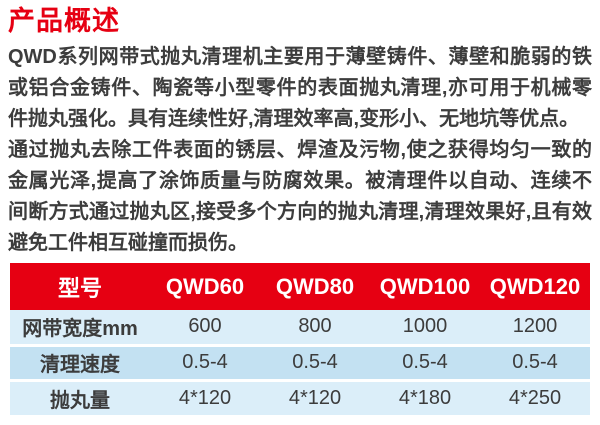 The height and width of the screenshot is (425, 600). What do you see at coordinates (315, 362) in the screenshot?
I see `cell-cleaning-speed-qwd80: 0.5-4` at bounding box center [315, 362].